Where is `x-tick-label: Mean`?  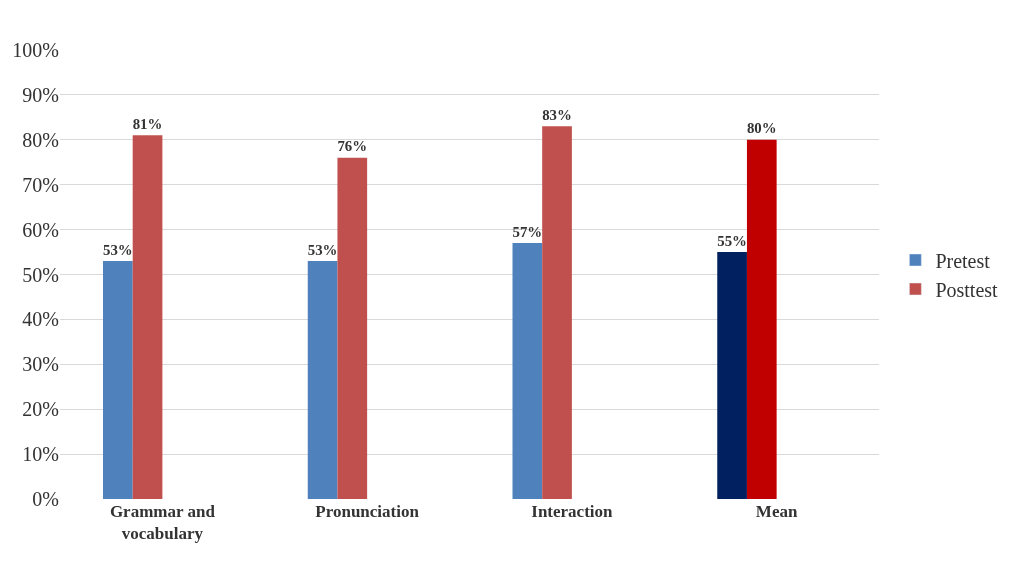
x-tick-label: Mean is located at coordinates (776, 511).